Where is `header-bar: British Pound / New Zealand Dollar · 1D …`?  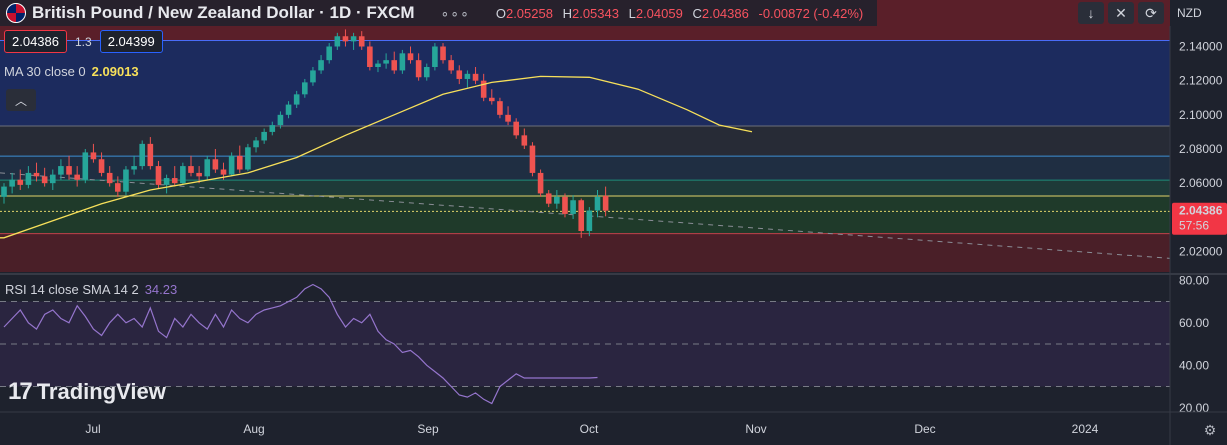 header-bar: British Pound / New Zealand Dollar · 1D … is located at coordinates (439, 13).